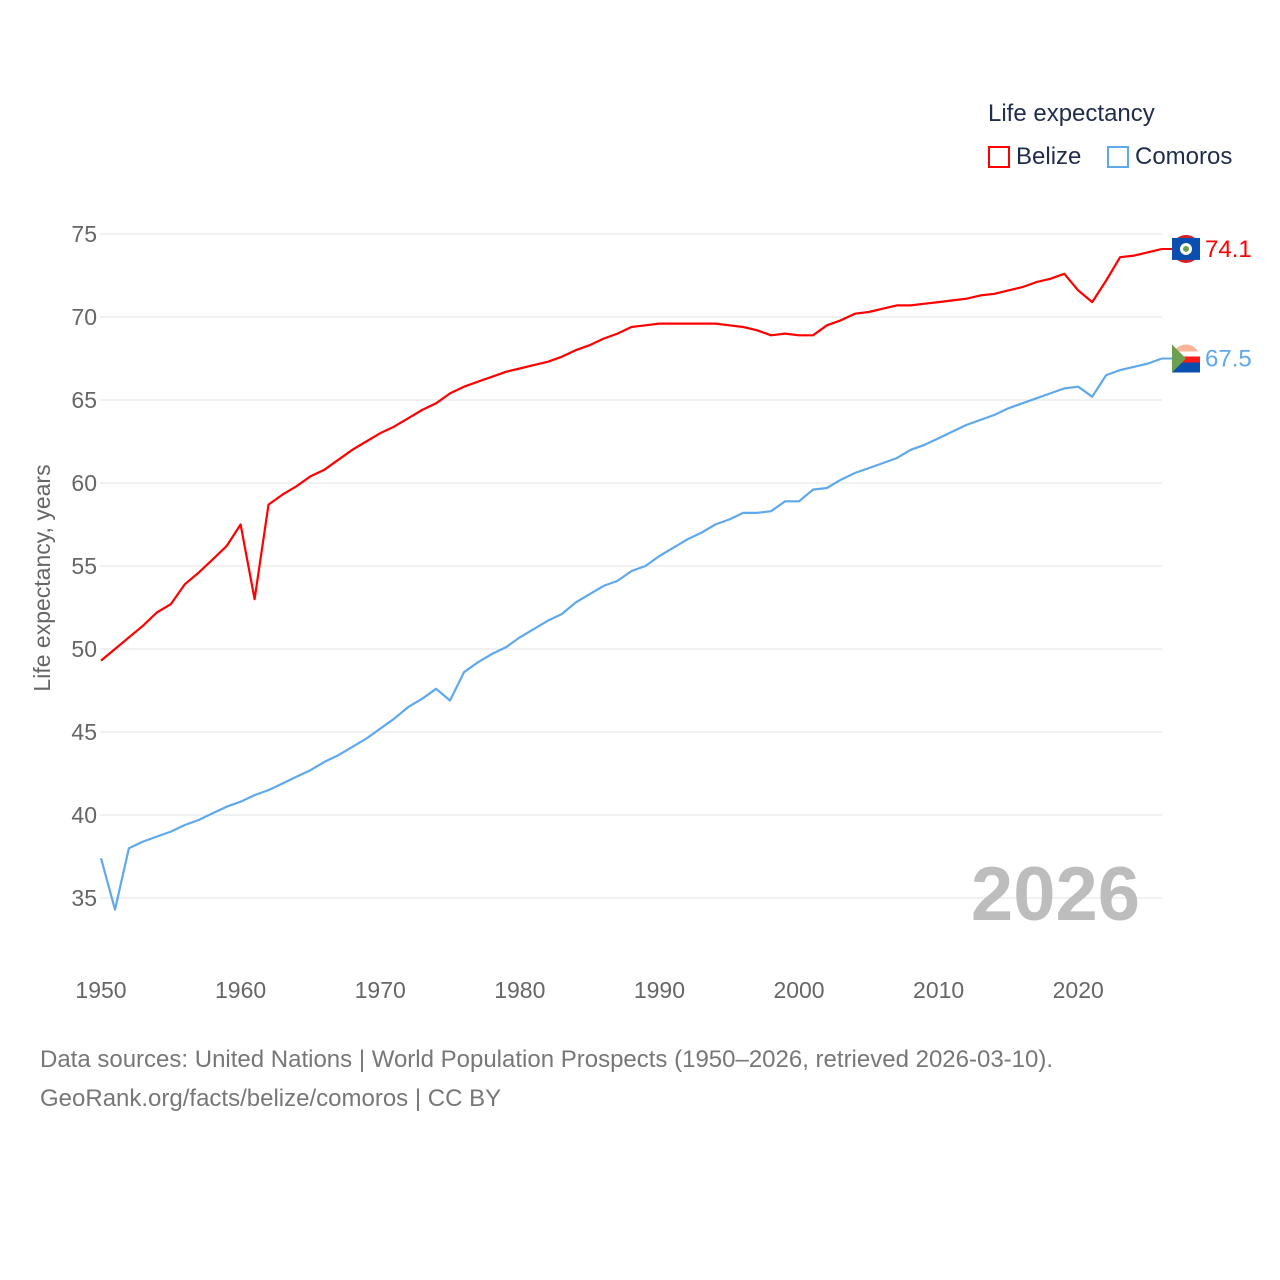  I want to click on comoros-flag-icon, so click(1186, 358).